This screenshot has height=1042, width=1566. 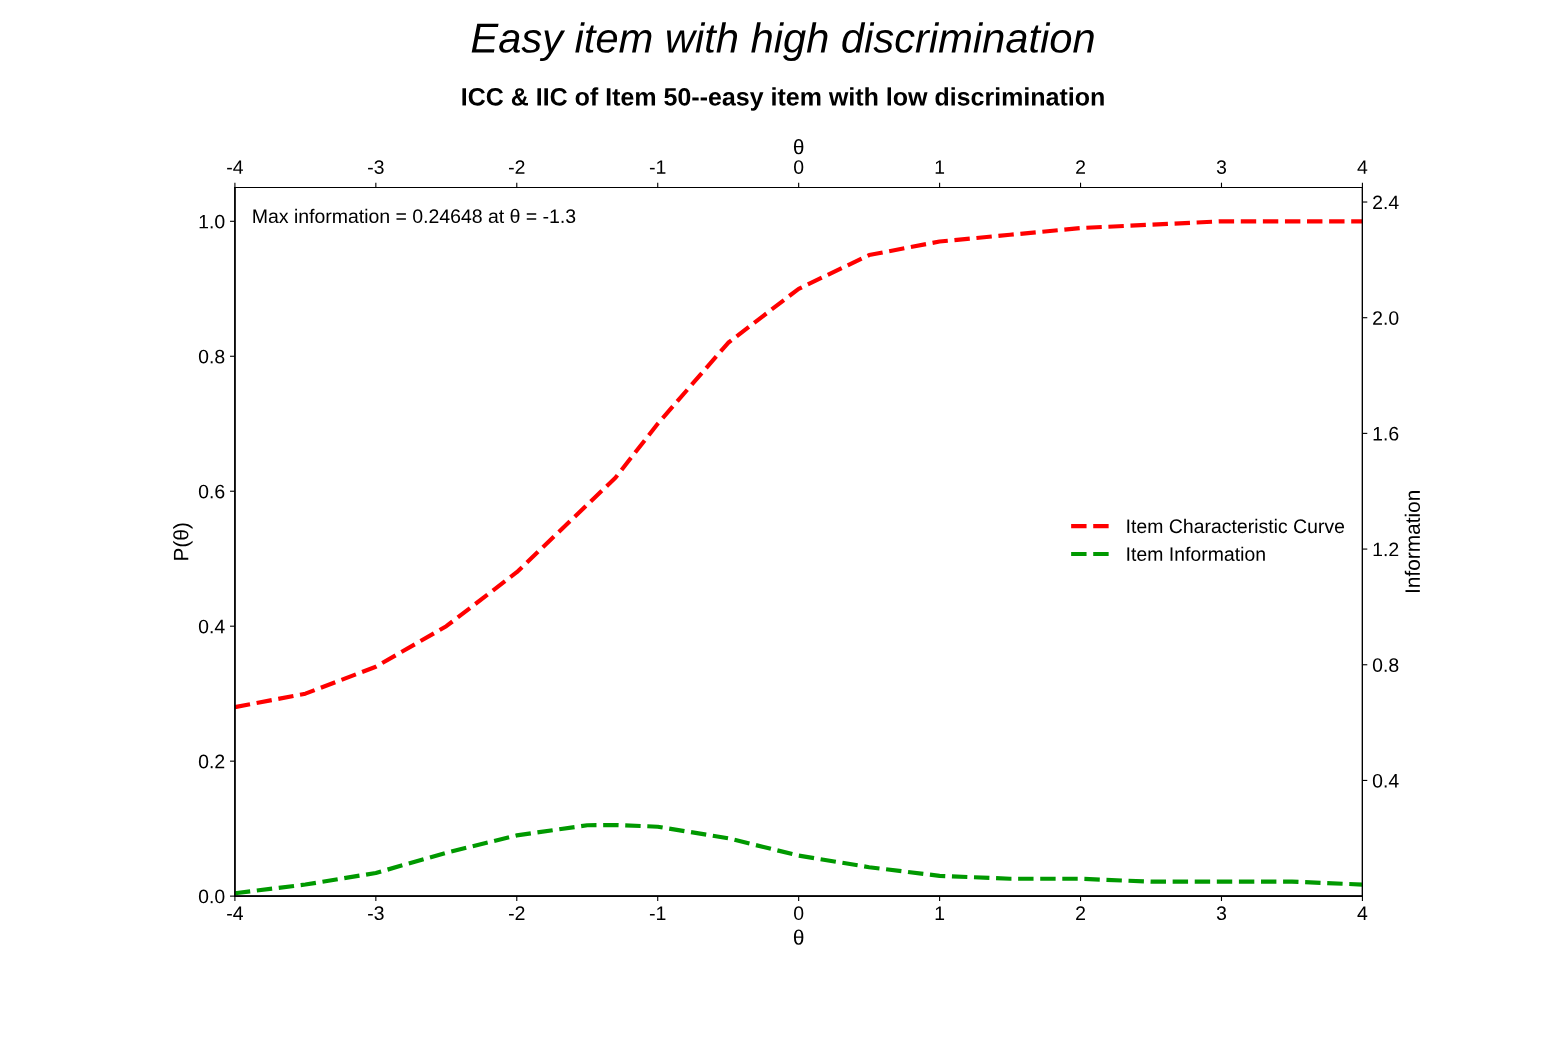 I want to click on y2-tick-label: 1.6, so click(x=1386, y=433).